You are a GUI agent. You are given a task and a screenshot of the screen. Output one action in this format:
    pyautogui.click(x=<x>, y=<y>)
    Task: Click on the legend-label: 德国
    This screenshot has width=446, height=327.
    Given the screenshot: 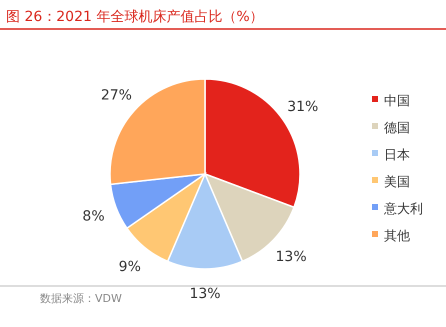 What is the action you would take?
    pyautogui.click(x=397, y=128)
    